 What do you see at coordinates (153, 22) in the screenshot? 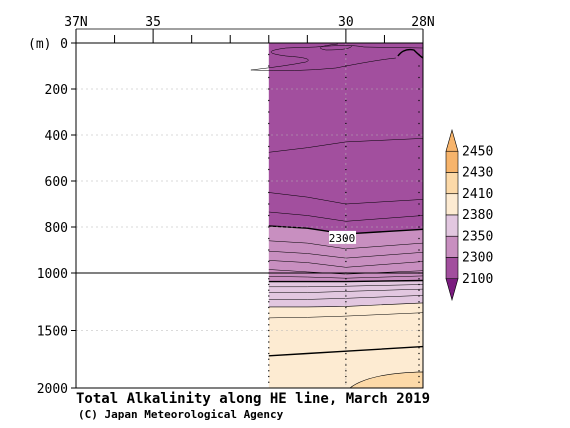
I see `x-tick-label-35: 35` at bounding box center [153, 22].